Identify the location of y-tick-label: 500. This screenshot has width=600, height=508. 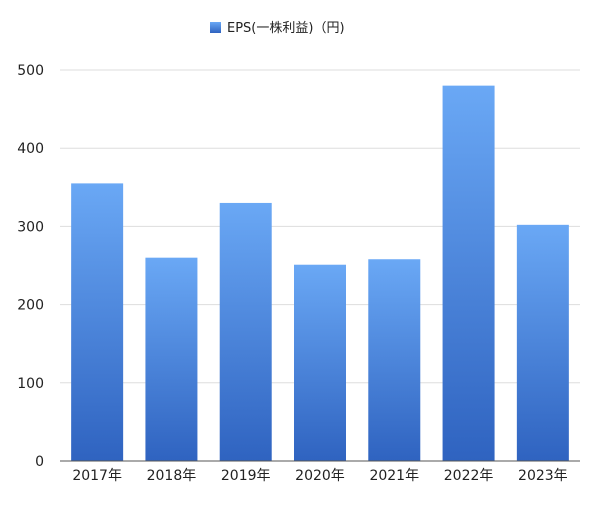
(30, 71).